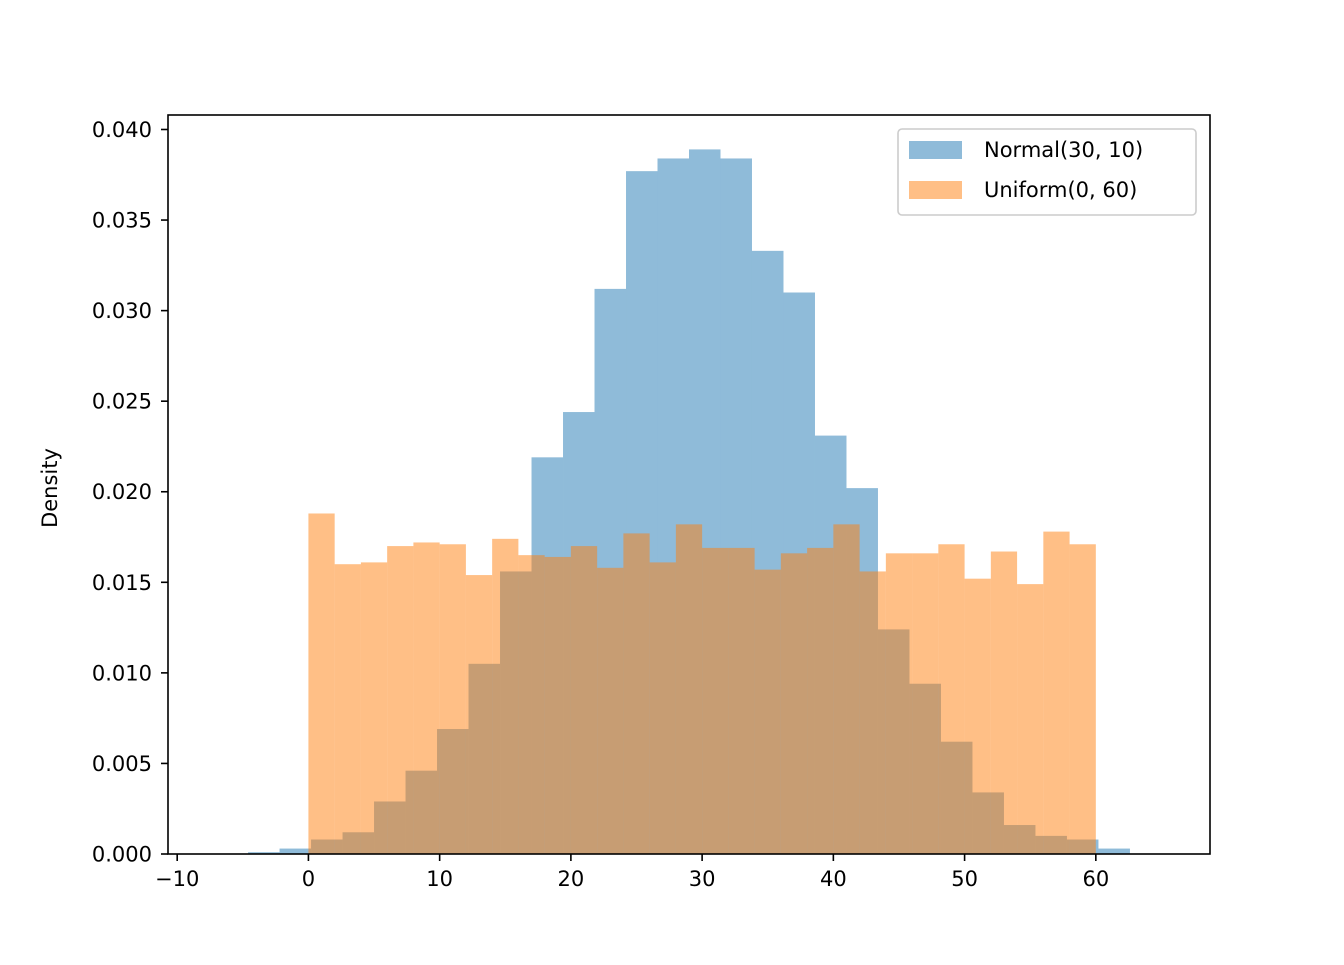  What do you see at coordinates (1095, 879) in the screenshot?
I see `x-tick-label: 60` at bounding box center [1095, 879].